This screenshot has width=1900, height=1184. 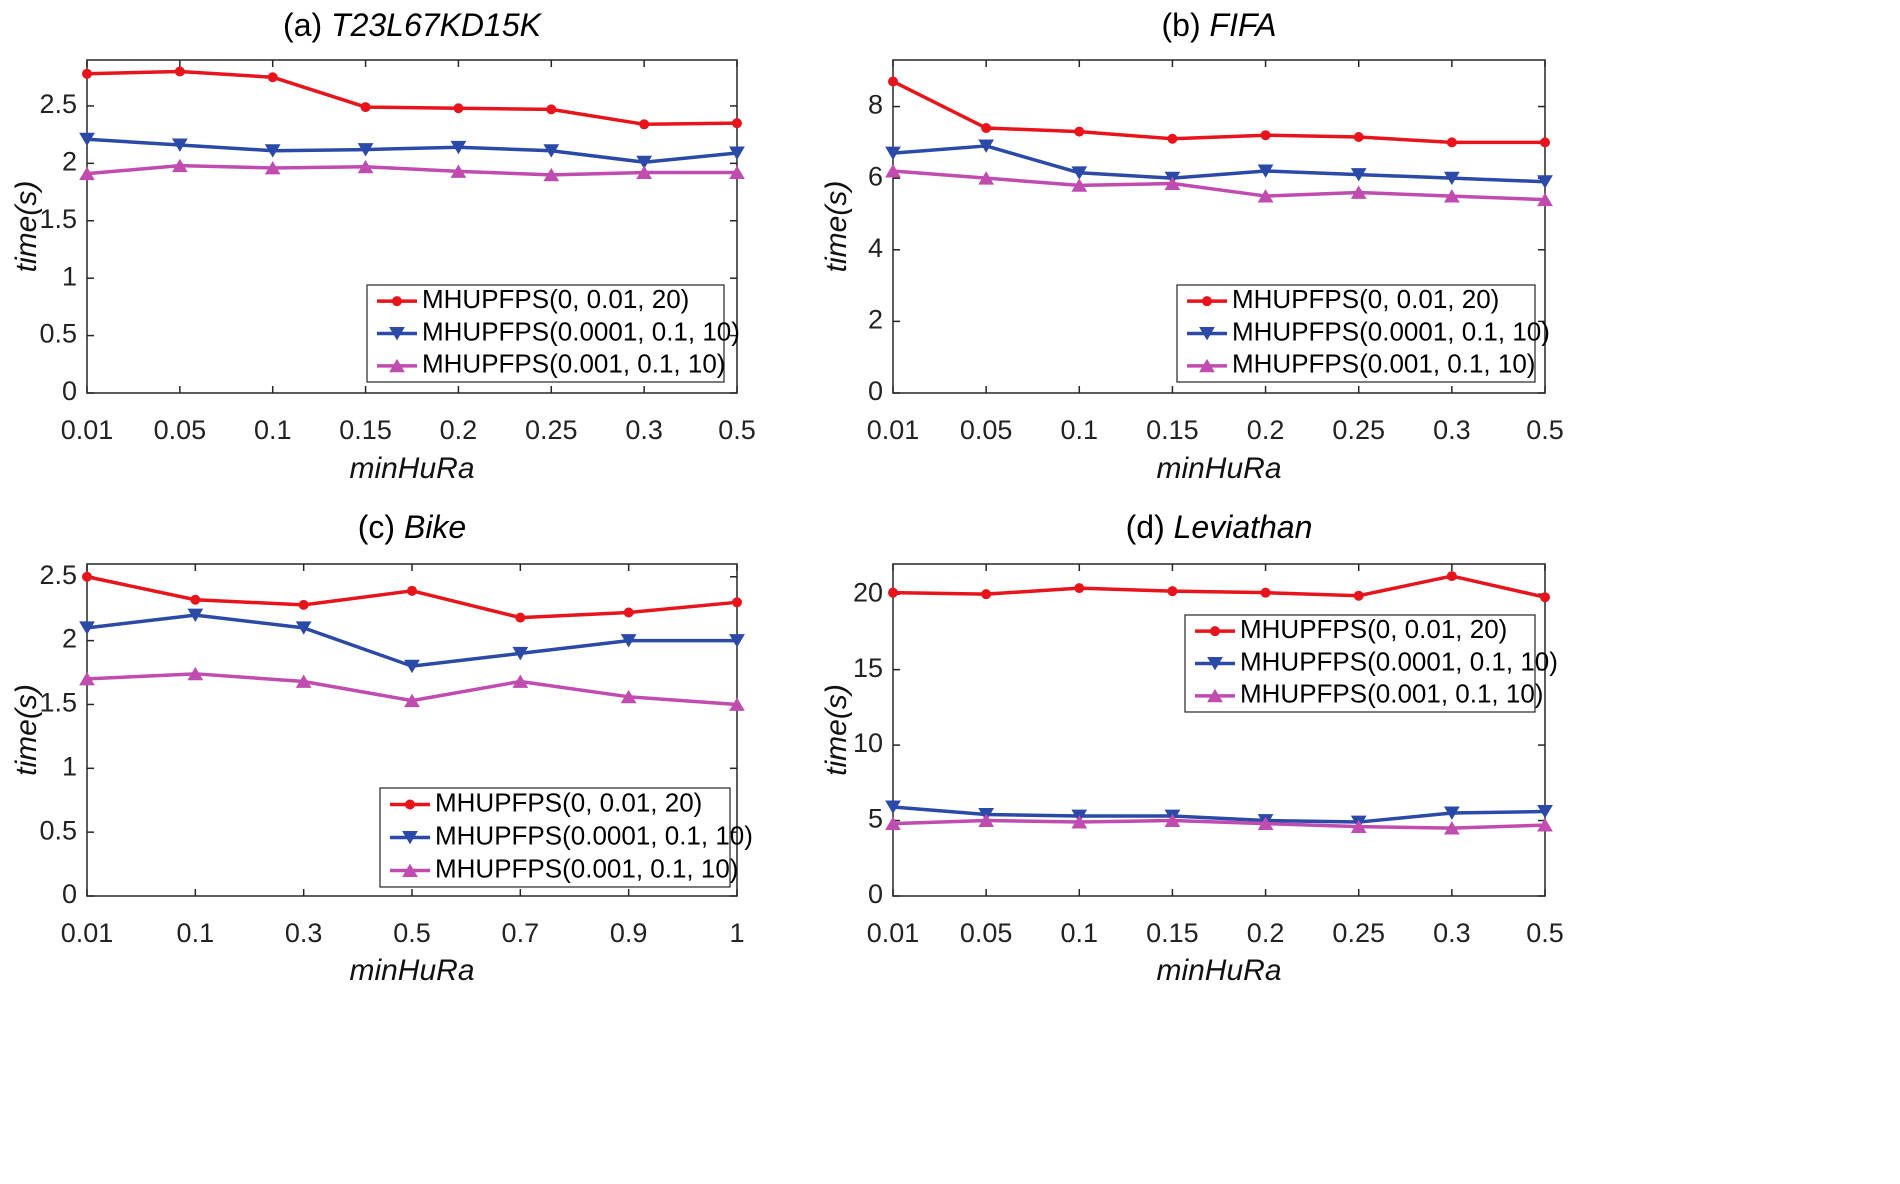 I want to click on legend-label: MHUPFPS(0.001, 0.1, 10), so click(x=1383, y=364).